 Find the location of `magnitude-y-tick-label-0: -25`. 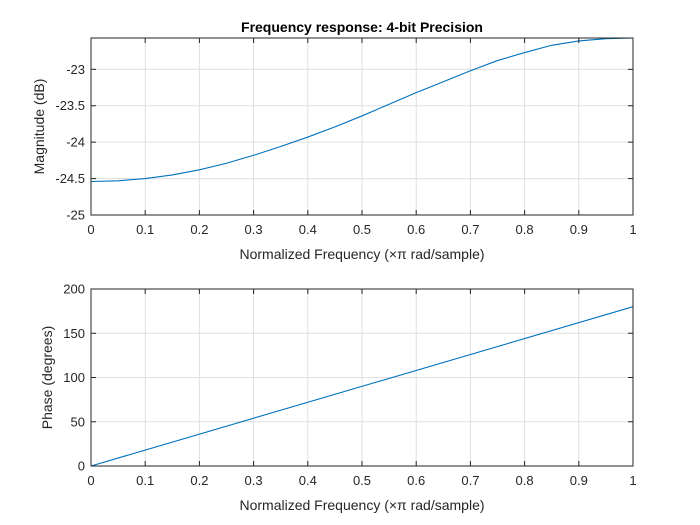

magnitude-y-tick-label-0: -25 is located at coordinates (75, 215).